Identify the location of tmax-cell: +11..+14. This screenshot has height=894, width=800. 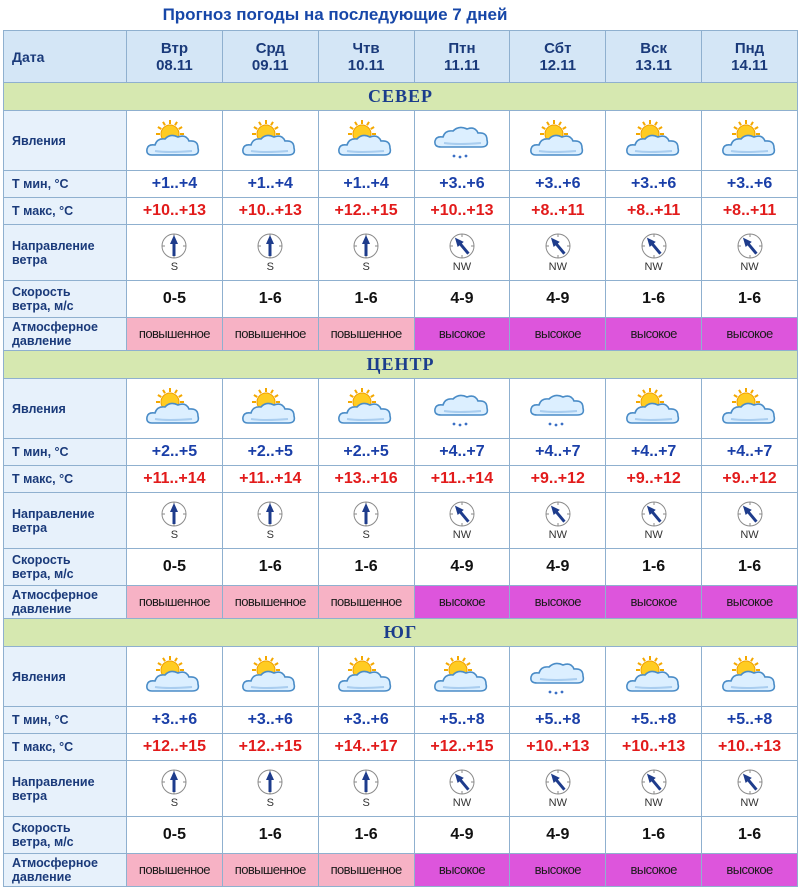
(462, 479).